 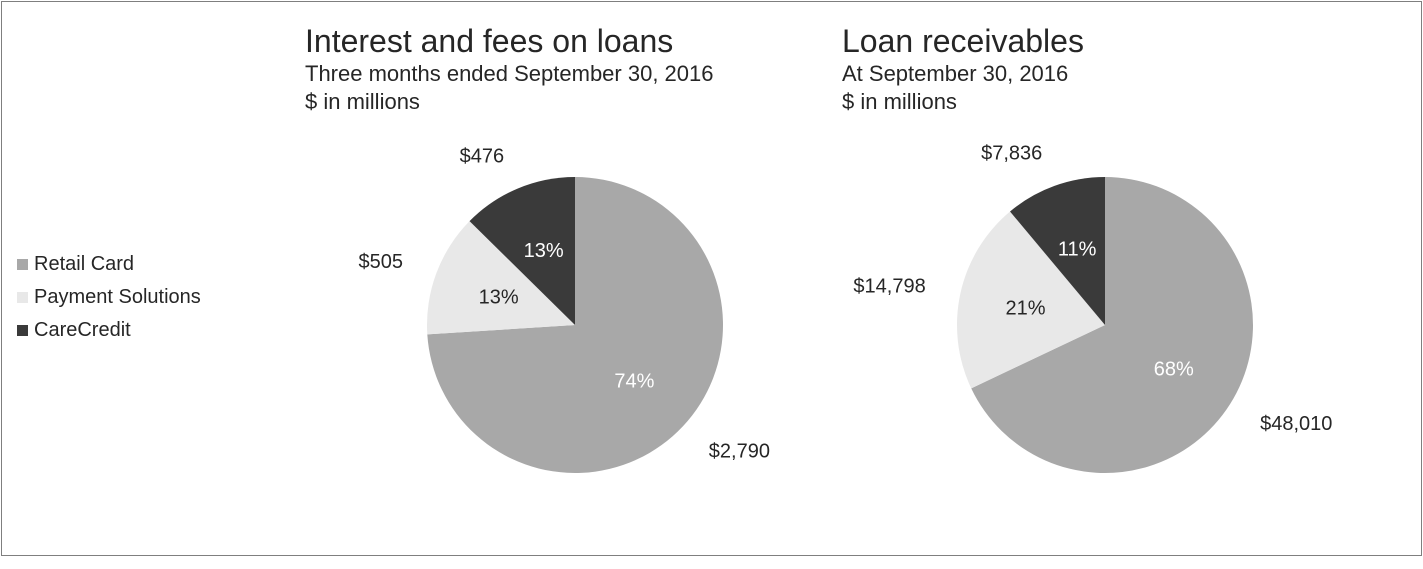 What do you see at coordinates (381, 262) in the screenshot?
I see `pie-value-label-payment-solutions: $505` at bounding box center [381, 262].